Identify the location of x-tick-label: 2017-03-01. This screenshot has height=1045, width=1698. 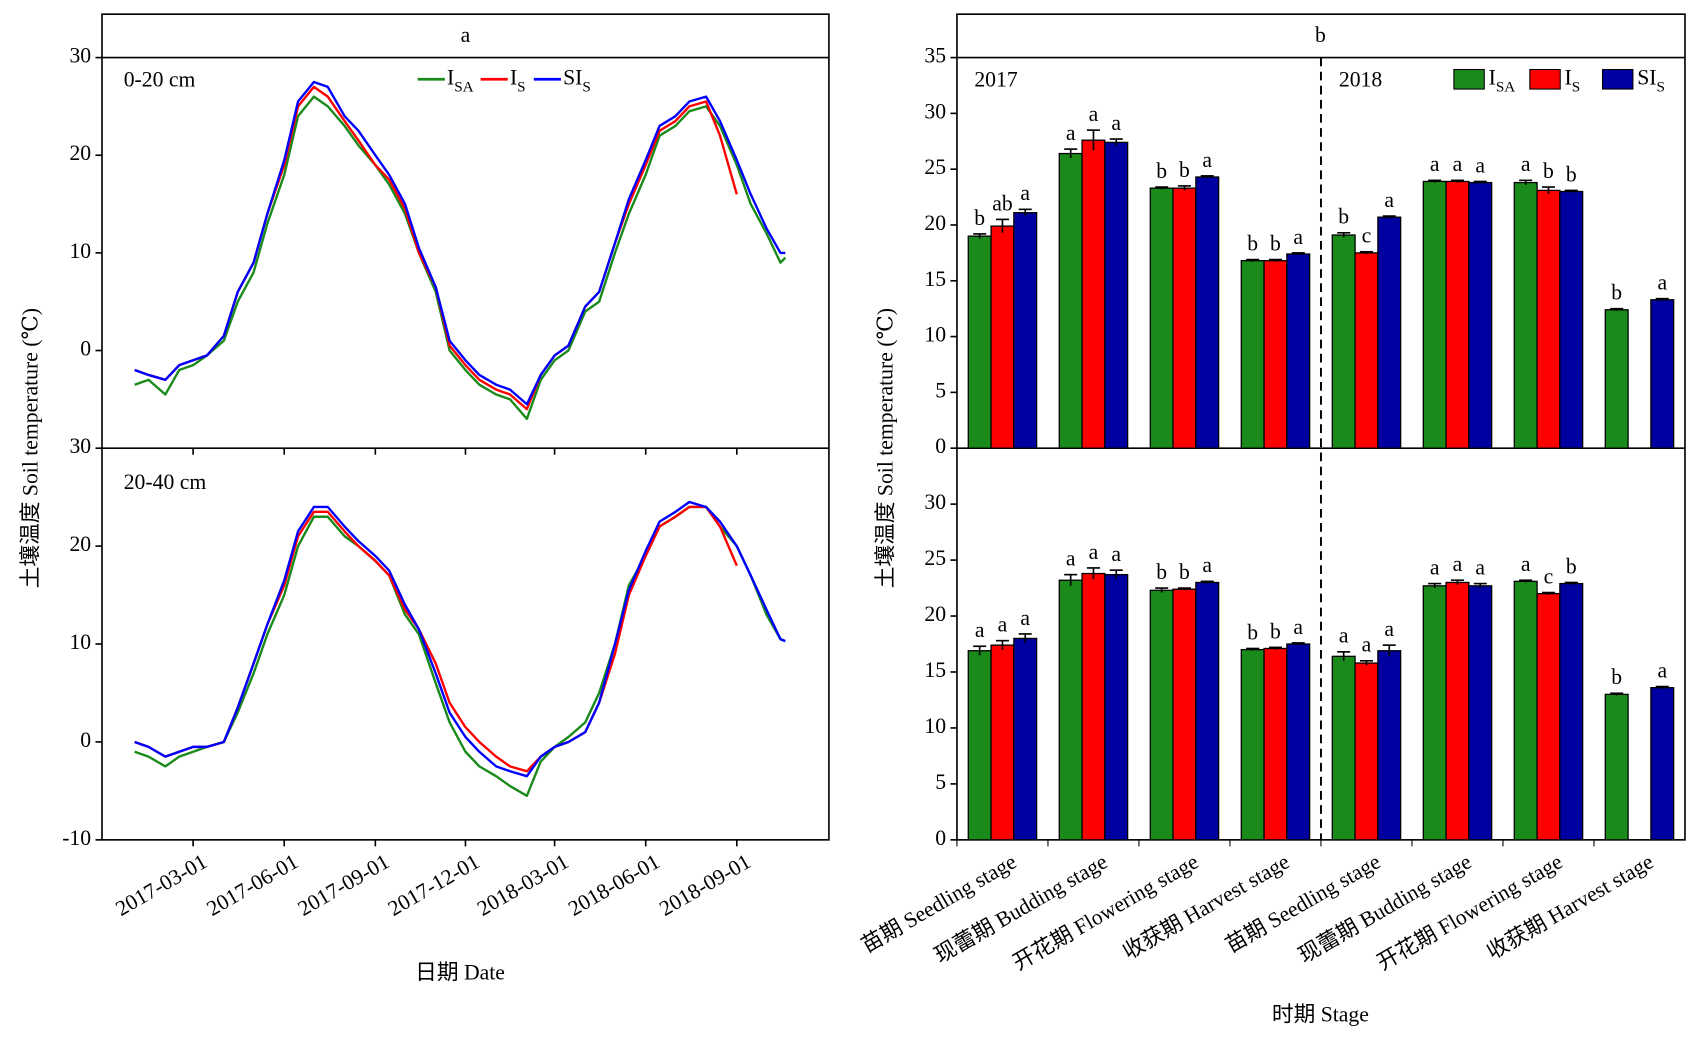
(161, 884).